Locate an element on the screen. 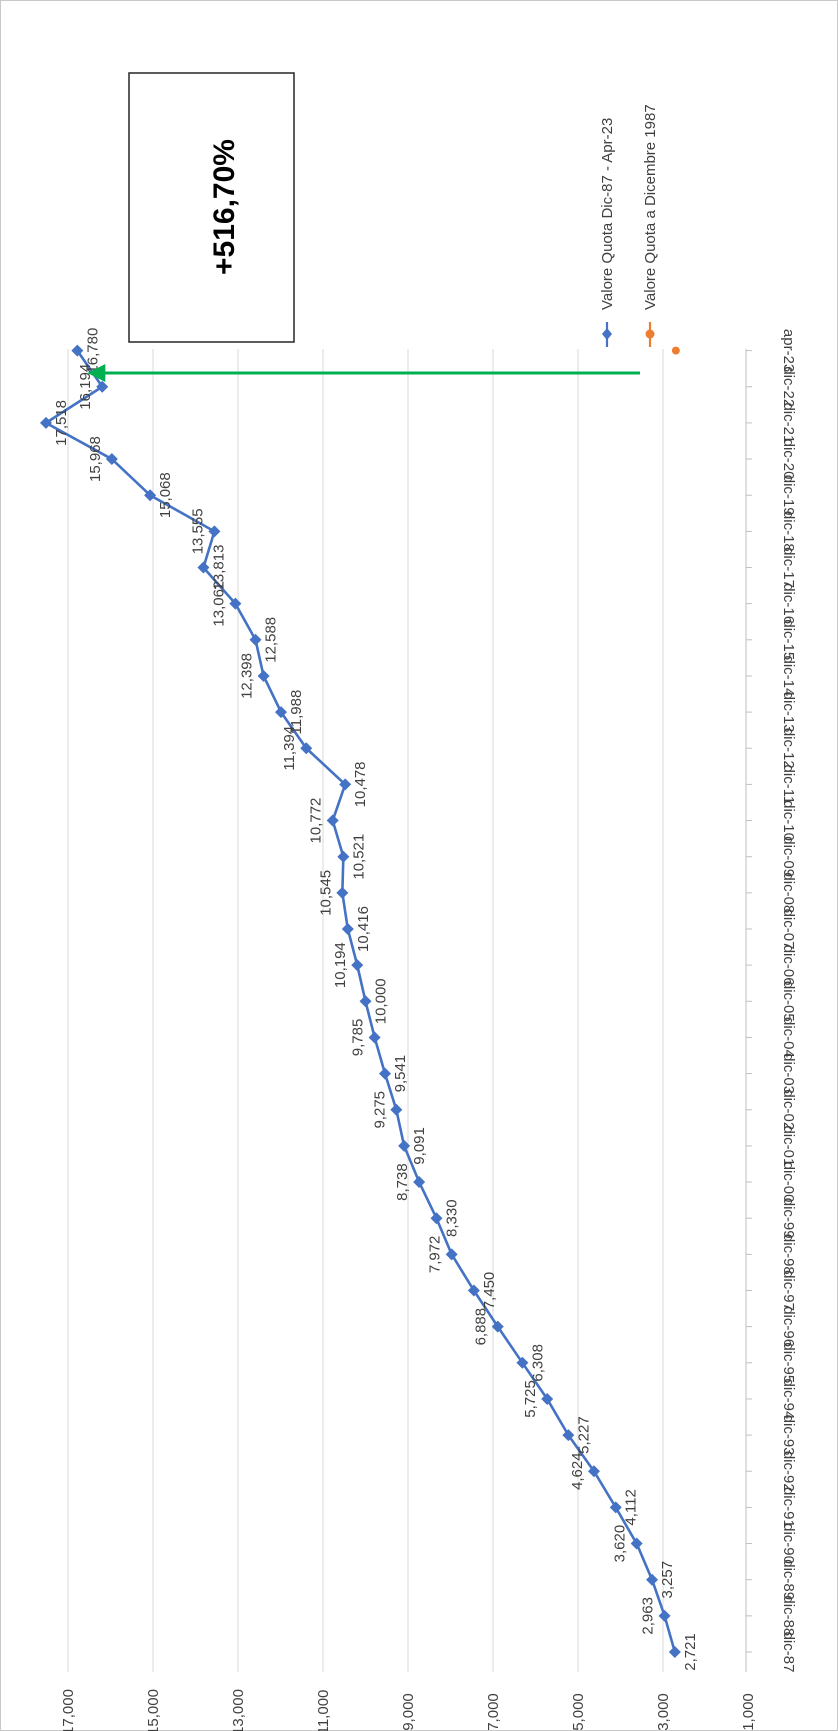  category-tick-label: dic-13 is located at coordinates (788, 712).